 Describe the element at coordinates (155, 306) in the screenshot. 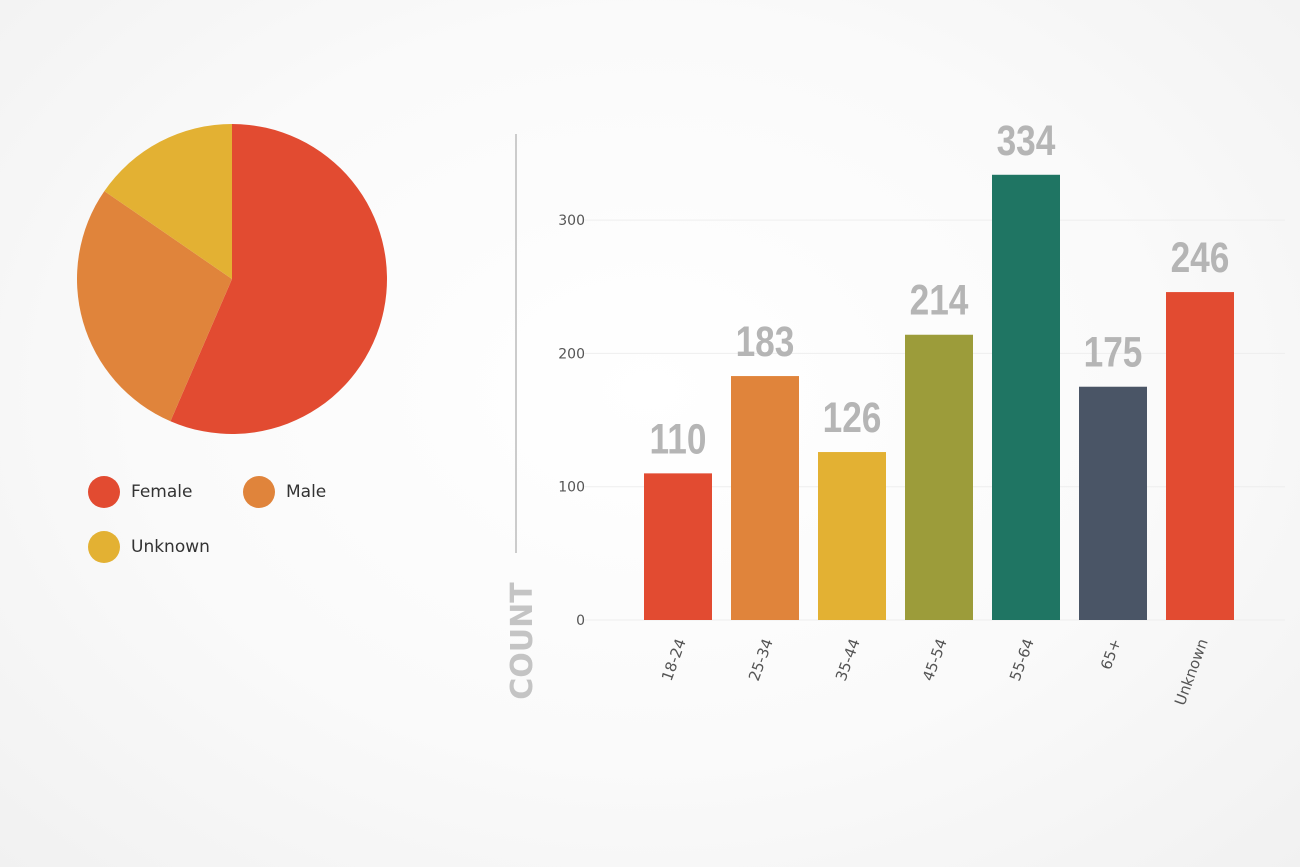

I see `pie-slice-male` at that location.